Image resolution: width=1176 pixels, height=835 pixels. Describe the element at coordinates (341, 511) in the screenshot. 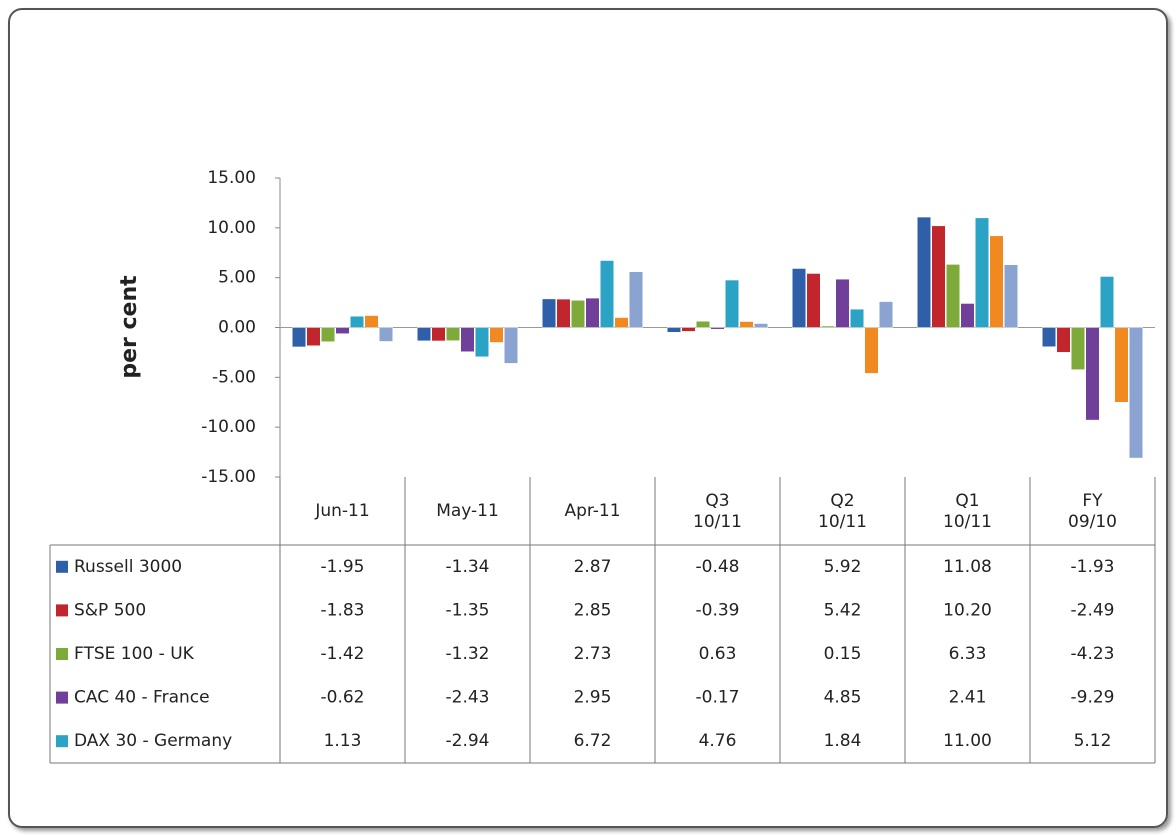

I see `x-tick-label: Jun-11` at that location.